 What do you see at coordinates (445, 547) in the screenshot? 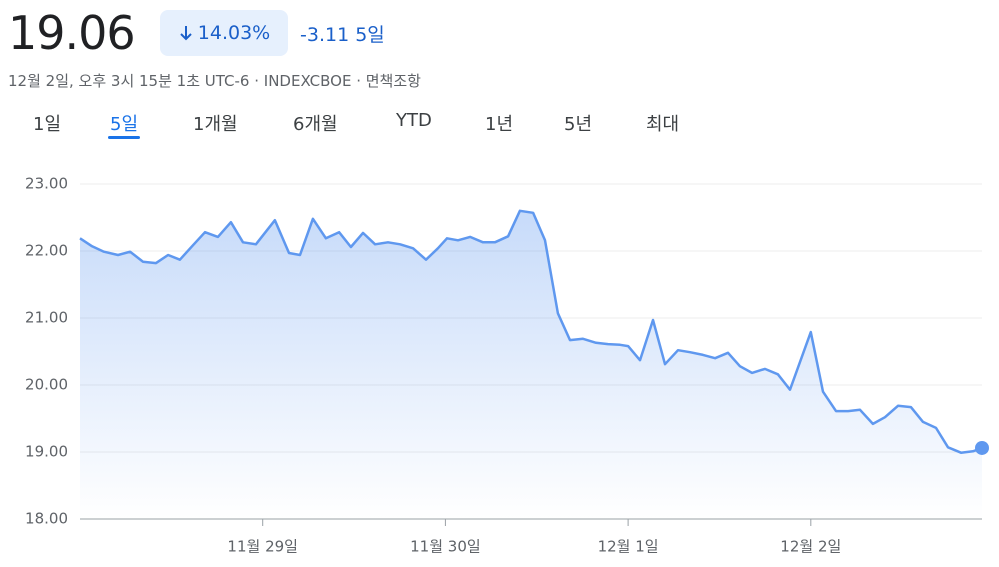
I see `x-tick-label: 11월 30일` at bounding box center [445, 547].